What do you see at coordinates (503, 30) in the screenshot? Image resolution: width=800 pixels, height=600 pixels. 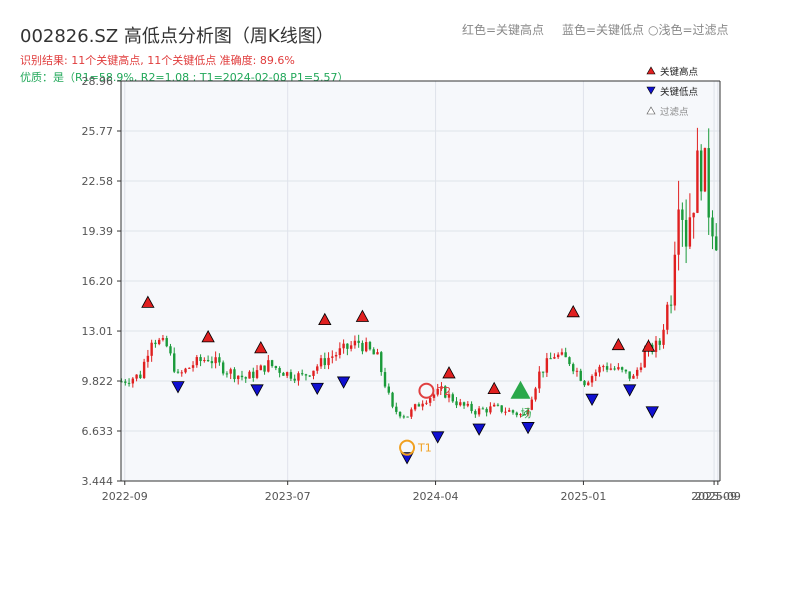 I see `legend-red-note: 红色=关键高点` at bounding box center [503, 30].